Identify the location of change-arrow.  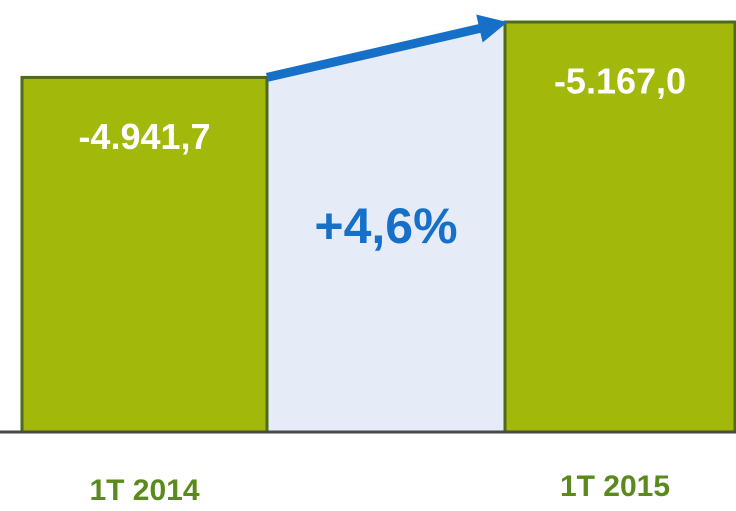
(386, 48).